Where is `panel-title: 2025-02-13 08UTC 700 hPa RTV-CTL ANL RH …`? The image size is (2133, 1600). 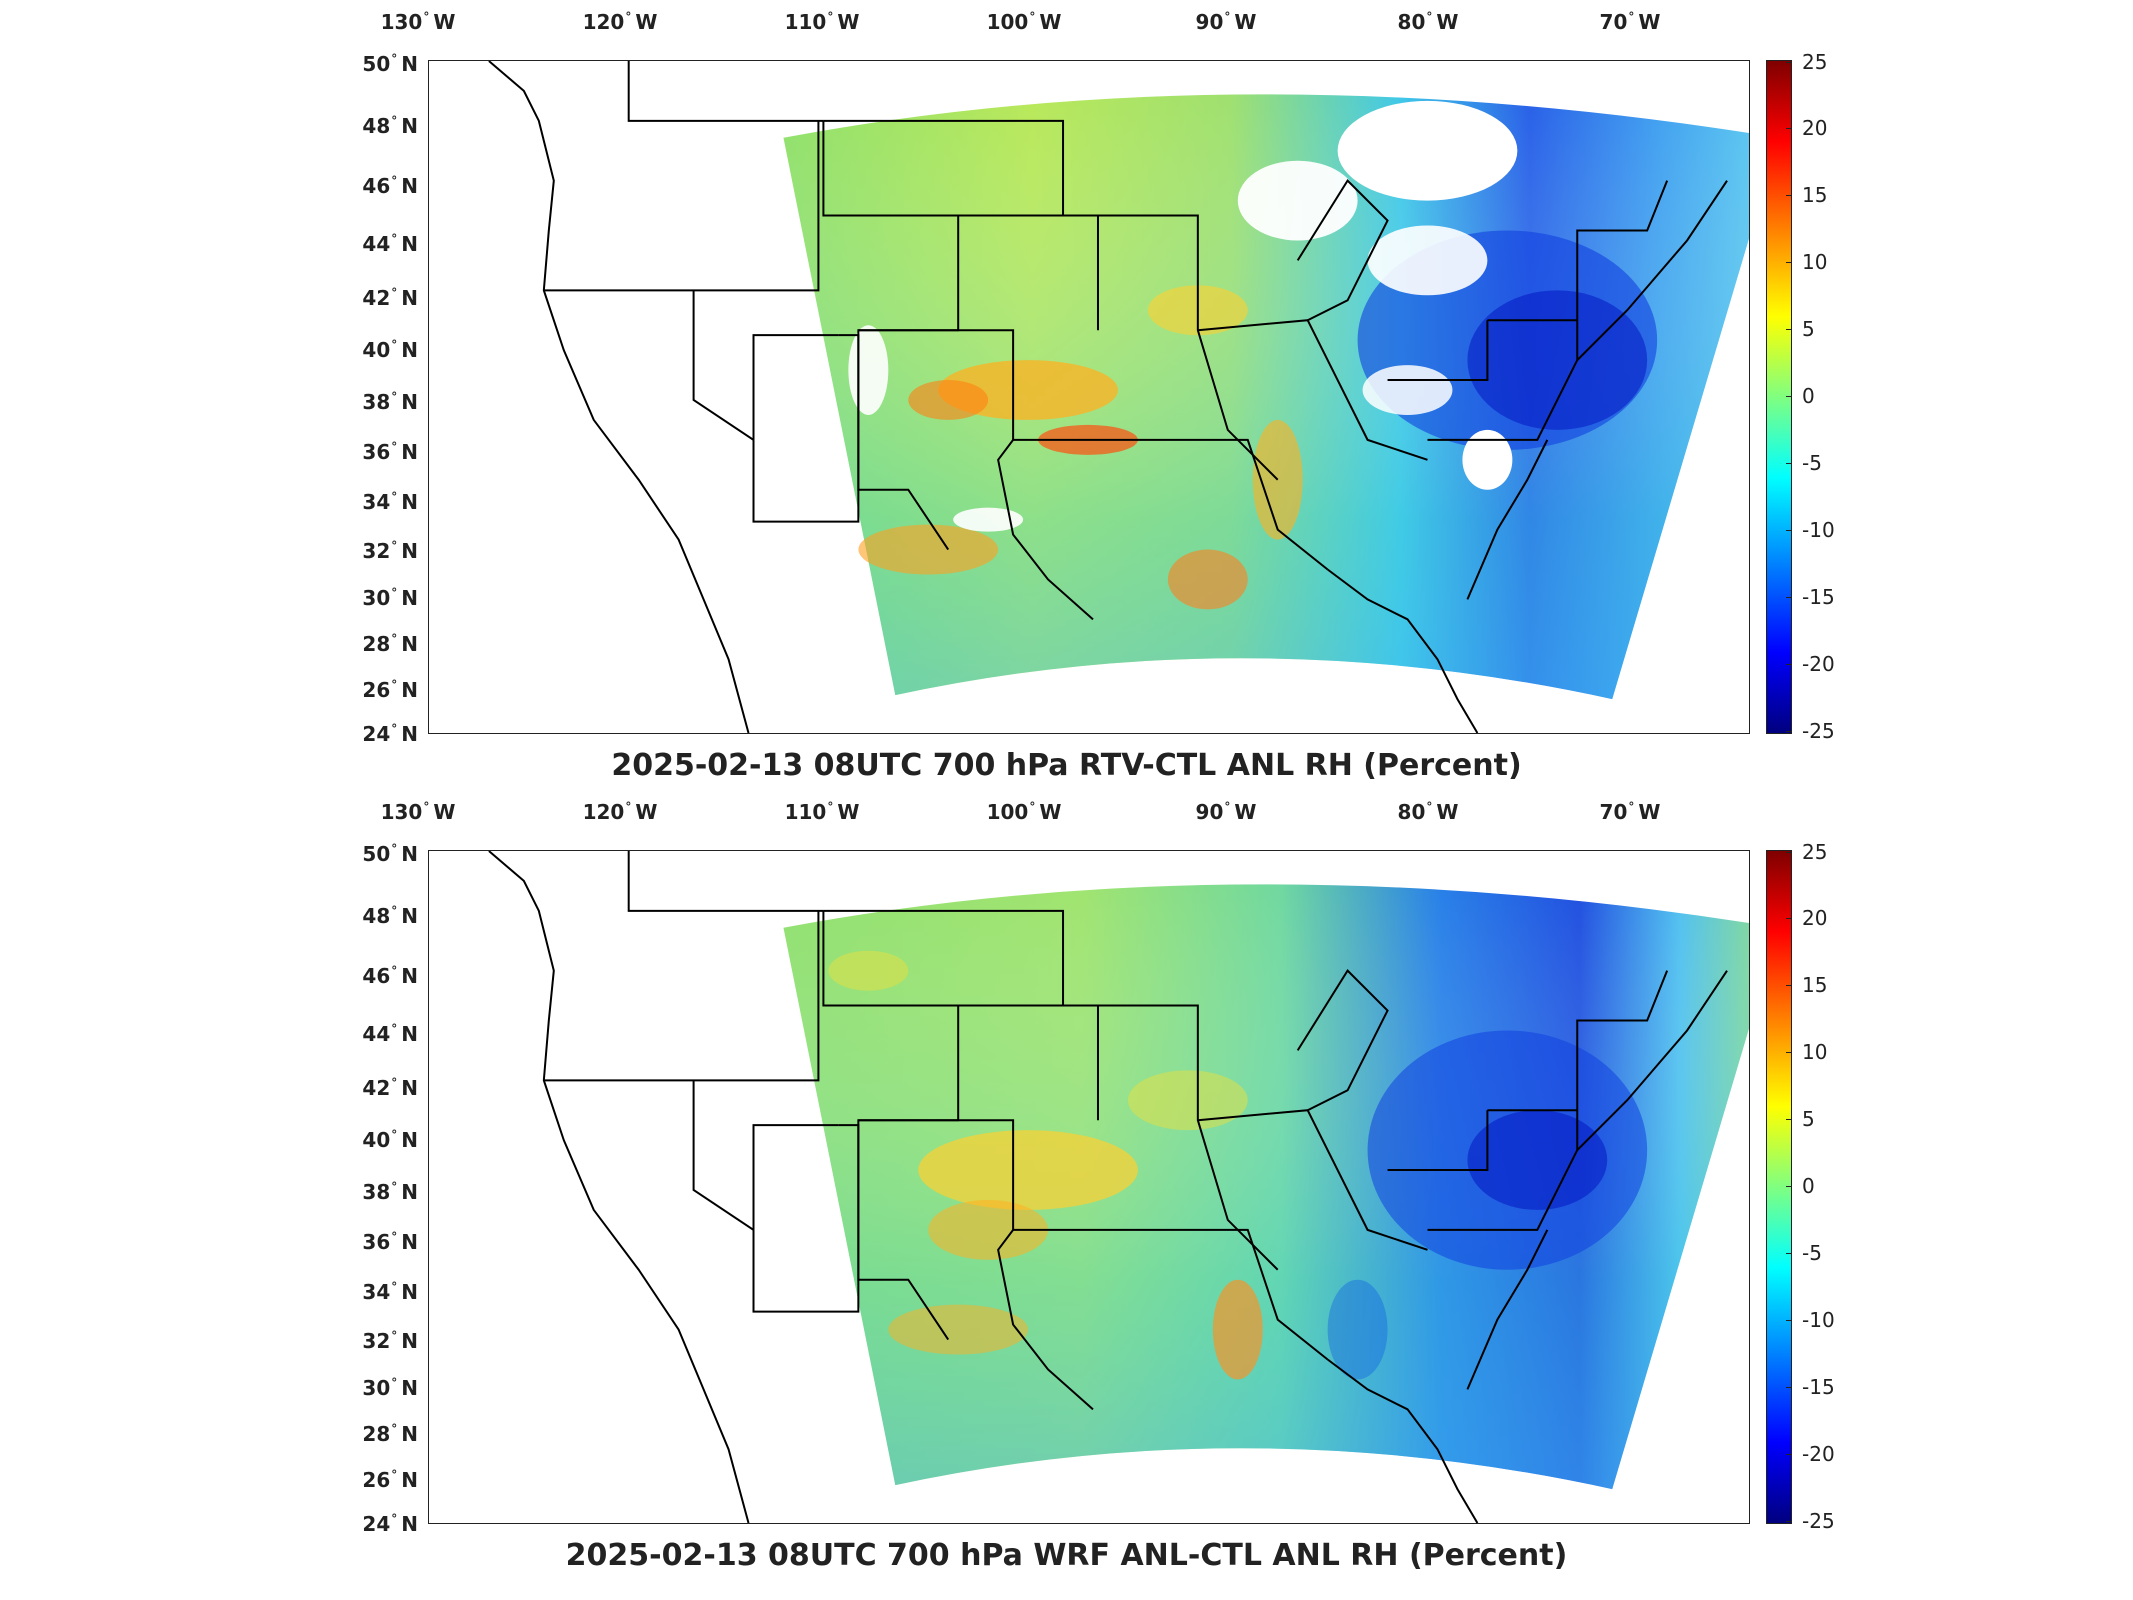
panel-title: 2025-02-13 08UTC 700 hPa RTV-CTL ANL RH … is located at coordinates (1066, 765).